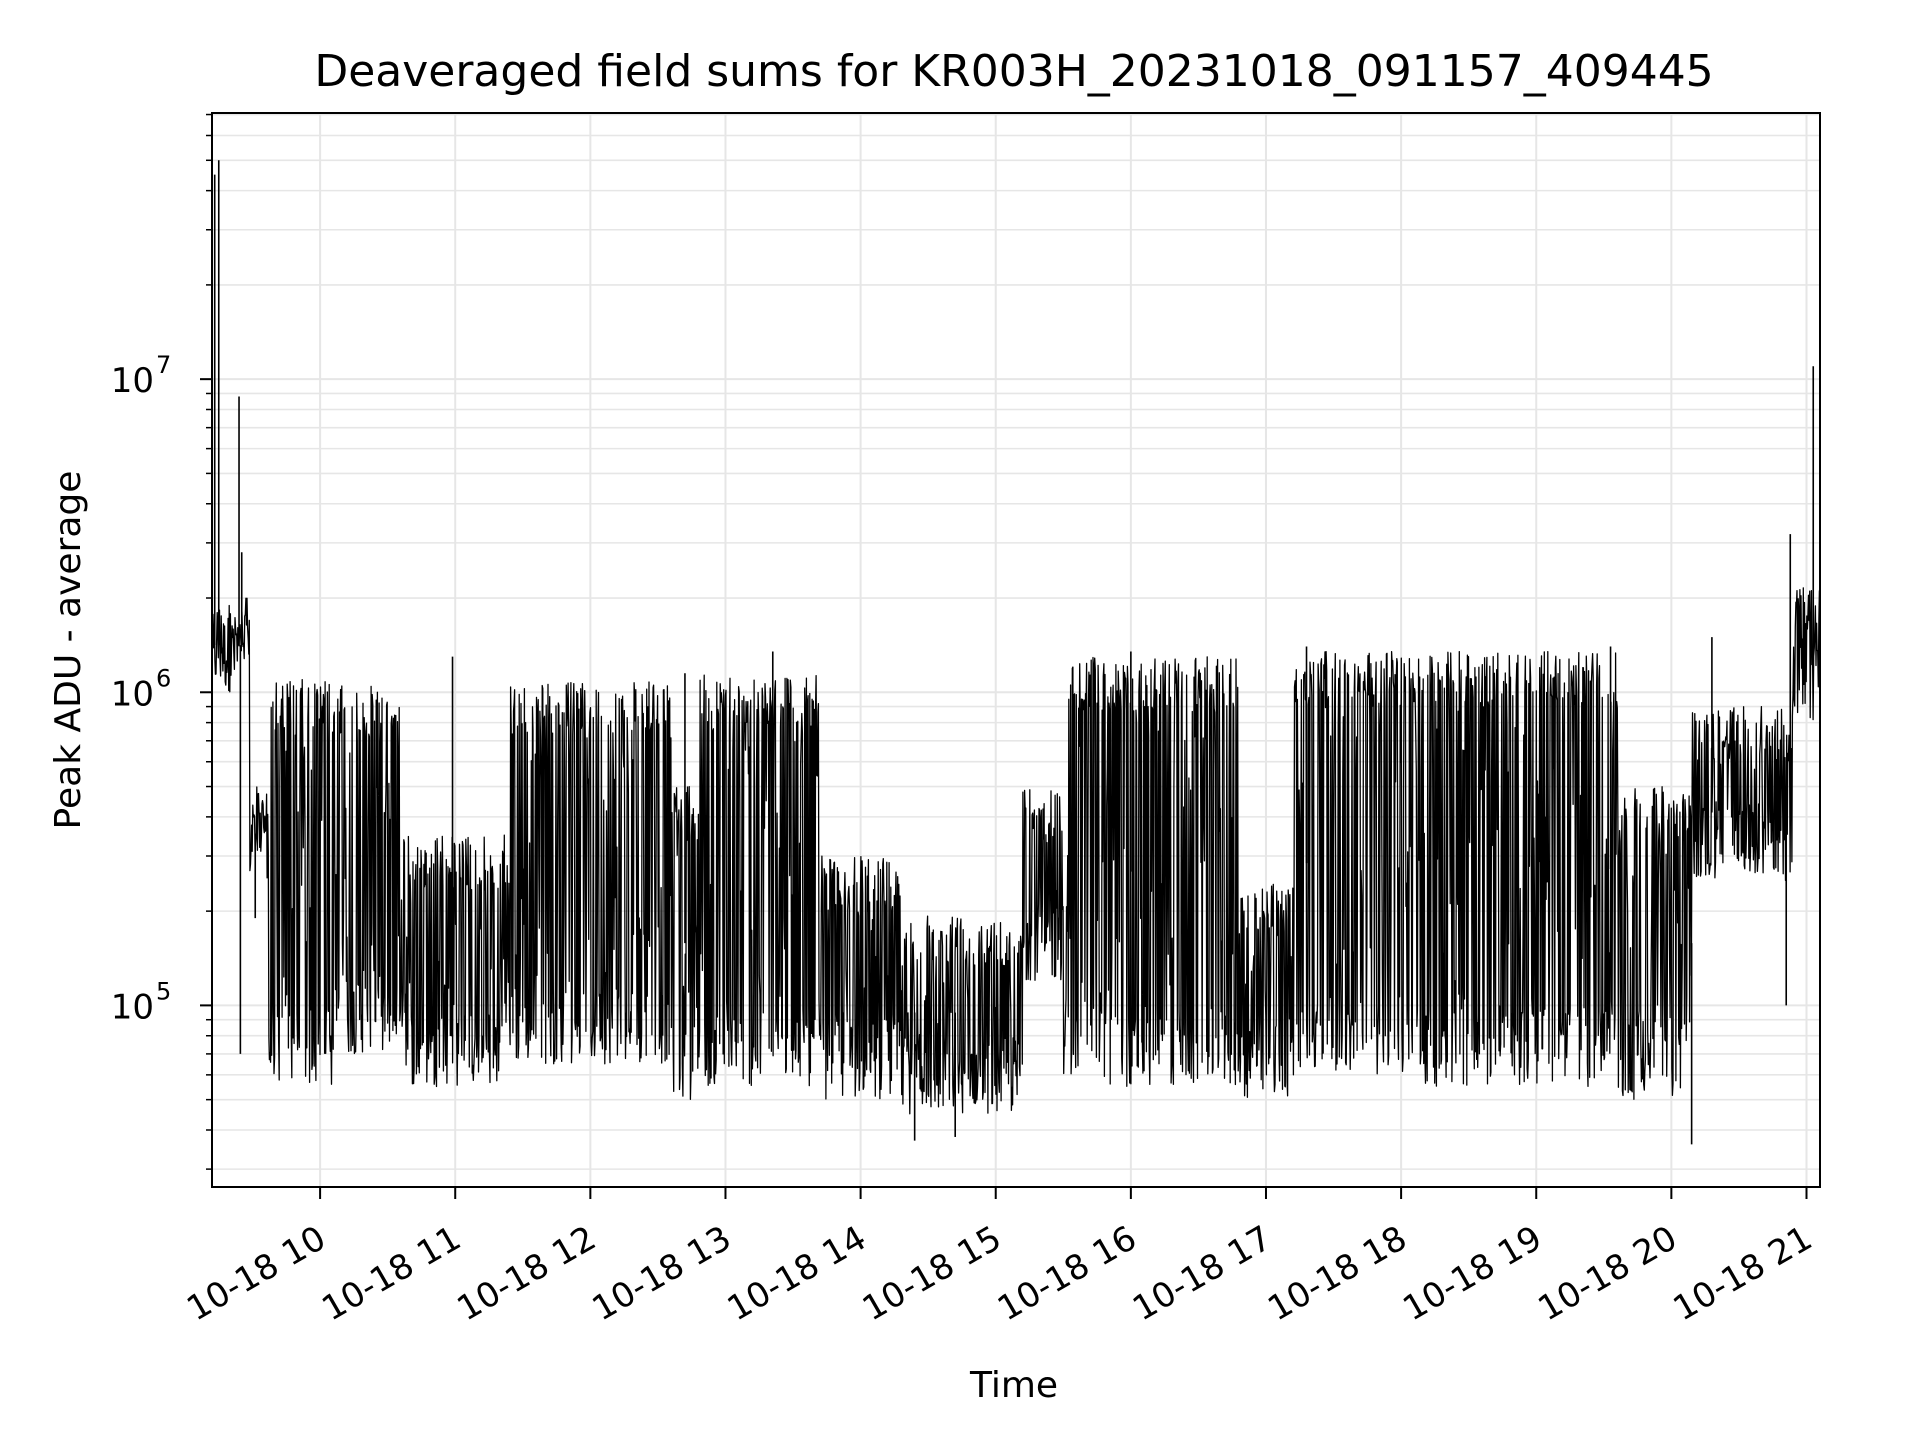 This screenshot has height=1440, width=1920. What do you see at coordinates (1013, 1385) in the screenshot?
I see `x-axis-label: Time` at bounding box center [1013, 1385].